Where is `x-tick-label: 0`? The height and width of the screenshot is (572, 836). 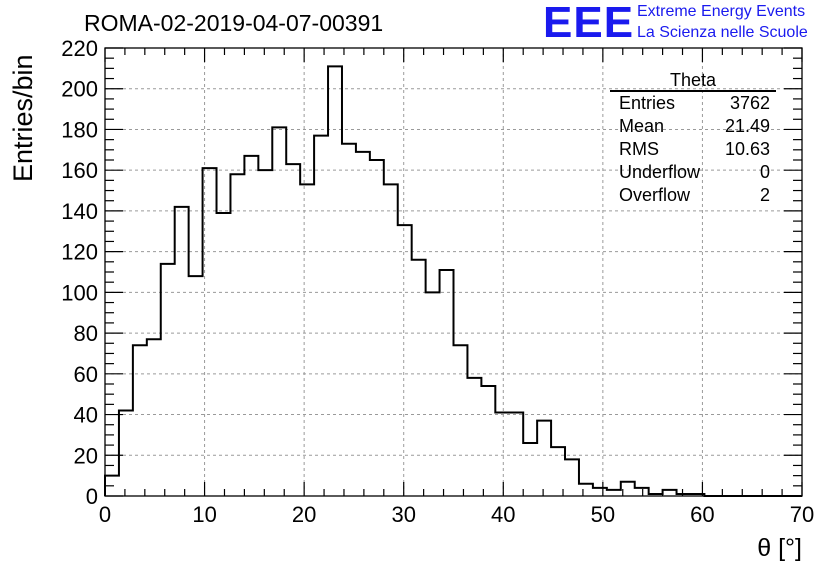
x-tick-label: 0 is located at coordinates (105, 514).